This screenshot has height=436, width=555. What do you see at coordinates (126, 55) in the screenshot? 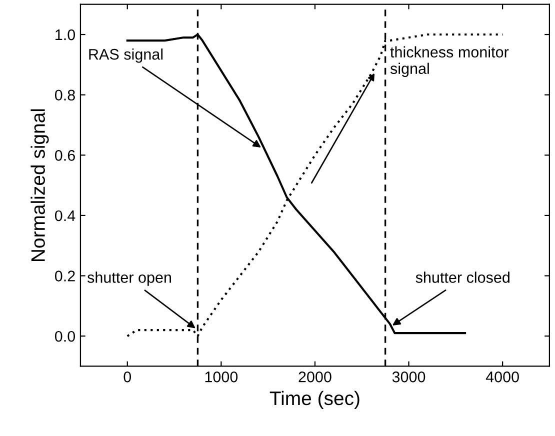
I see `annotation: RAS signal` at bounding box center [126, 55].